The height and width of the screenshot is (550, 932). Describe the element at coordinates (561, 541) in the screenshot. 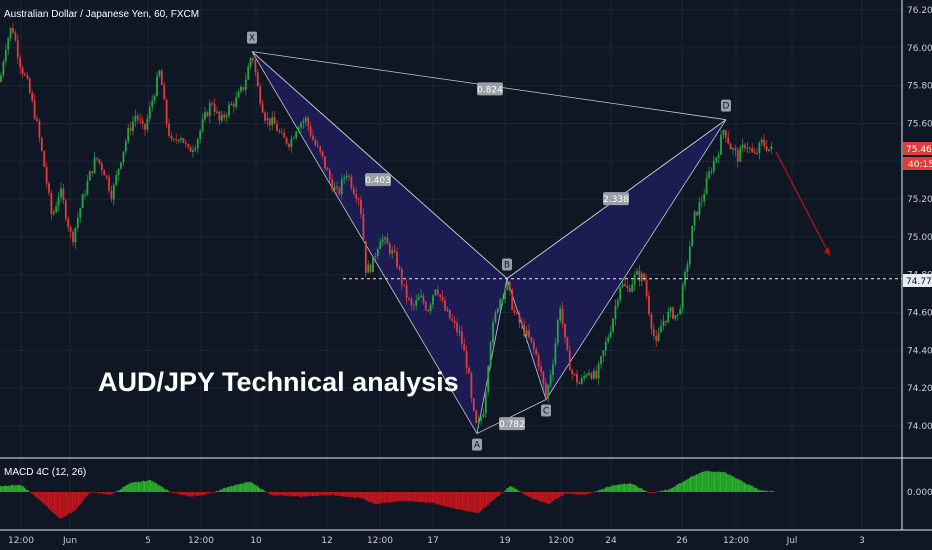

I see `x-tick-label: 12:00` at that location.